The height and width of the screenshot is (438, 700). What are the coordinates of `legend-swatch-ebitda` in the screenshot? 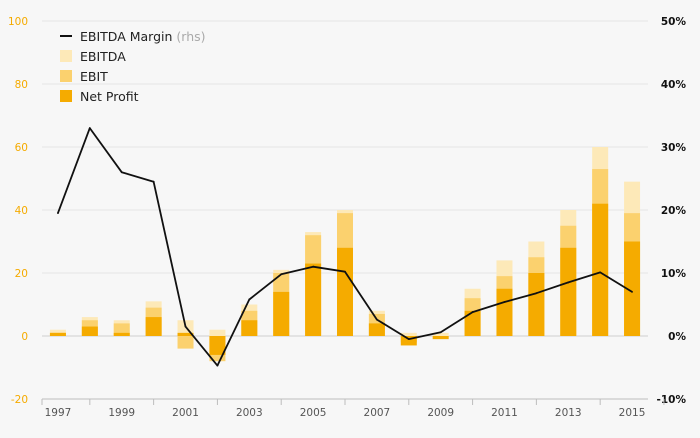 It's located at (66, 56).